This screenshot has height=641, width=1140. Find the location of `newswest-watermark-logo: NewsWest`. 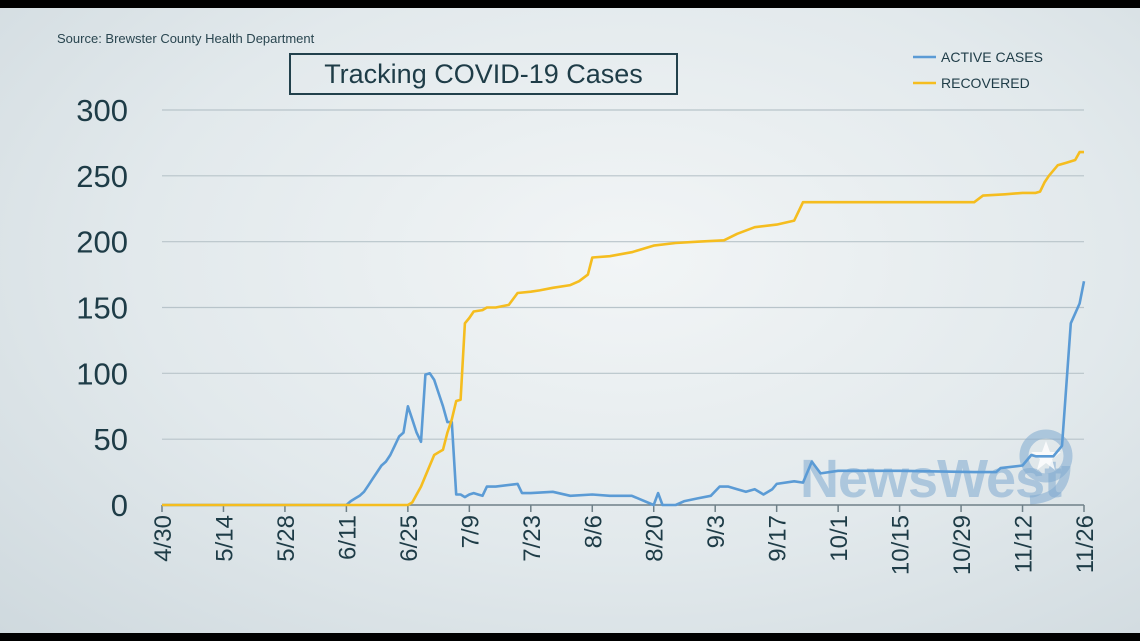

newswest-watermark-logo: NewsWest is located at coordinates (936, 469).